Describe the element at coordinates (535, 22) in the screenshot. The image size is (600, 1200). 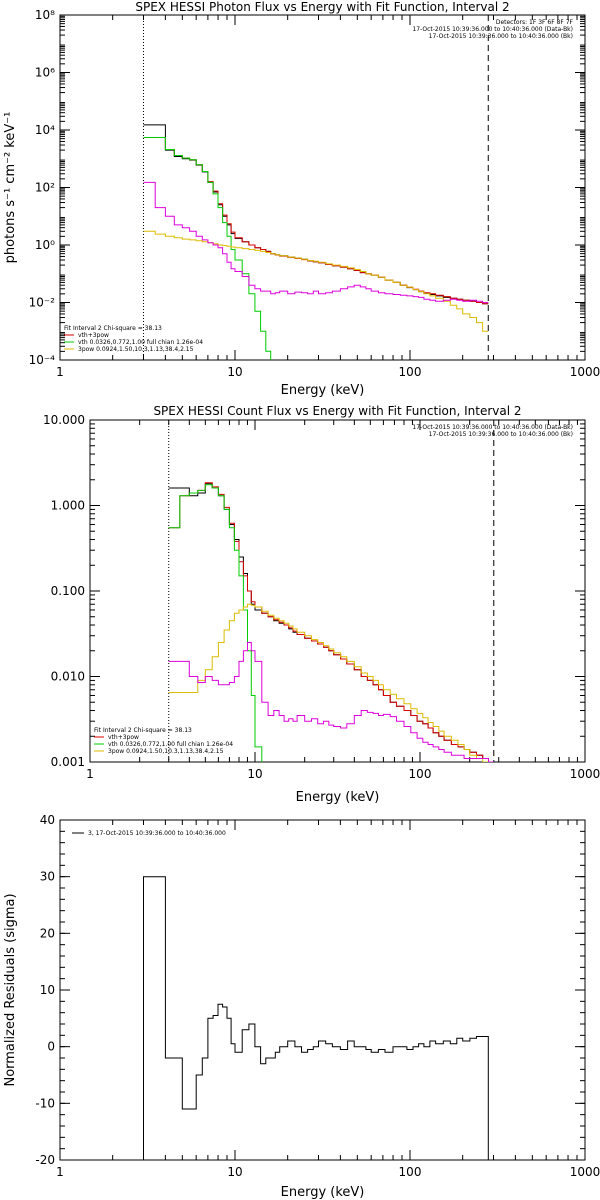
I see `header-info-line: Detectors: 1F 3F 6F 8F 7F` at that location.